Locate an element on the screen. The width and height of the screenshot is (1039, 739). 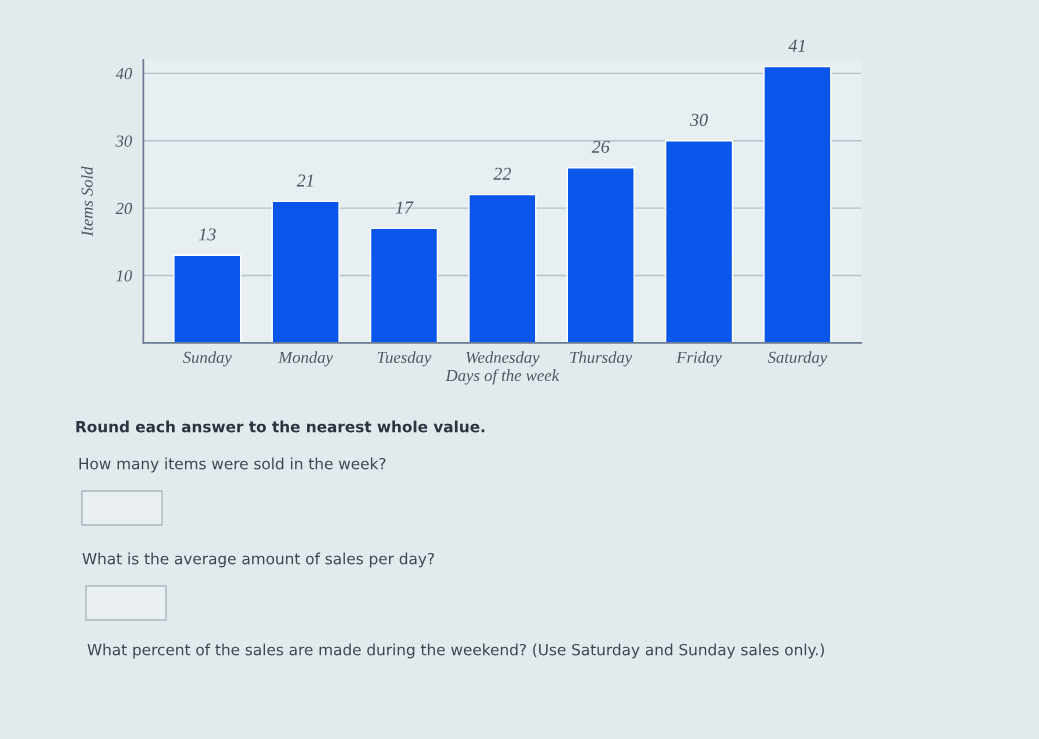
y-tick-label: 30 is located at coordinates (124, 141).